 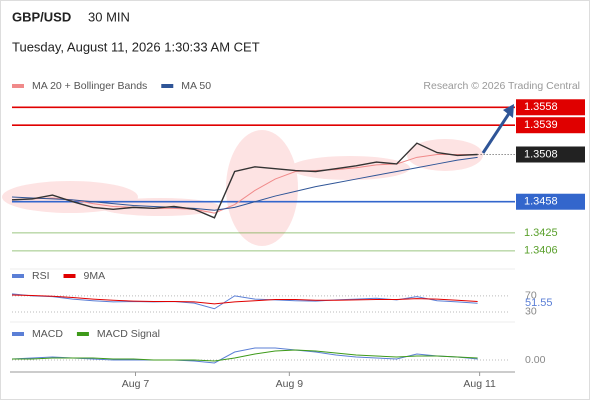 What do you see at coordinates (136, 384) in the screenshot?
I see `x-tick-label: Aug 7` at bounding box center [136, 384].